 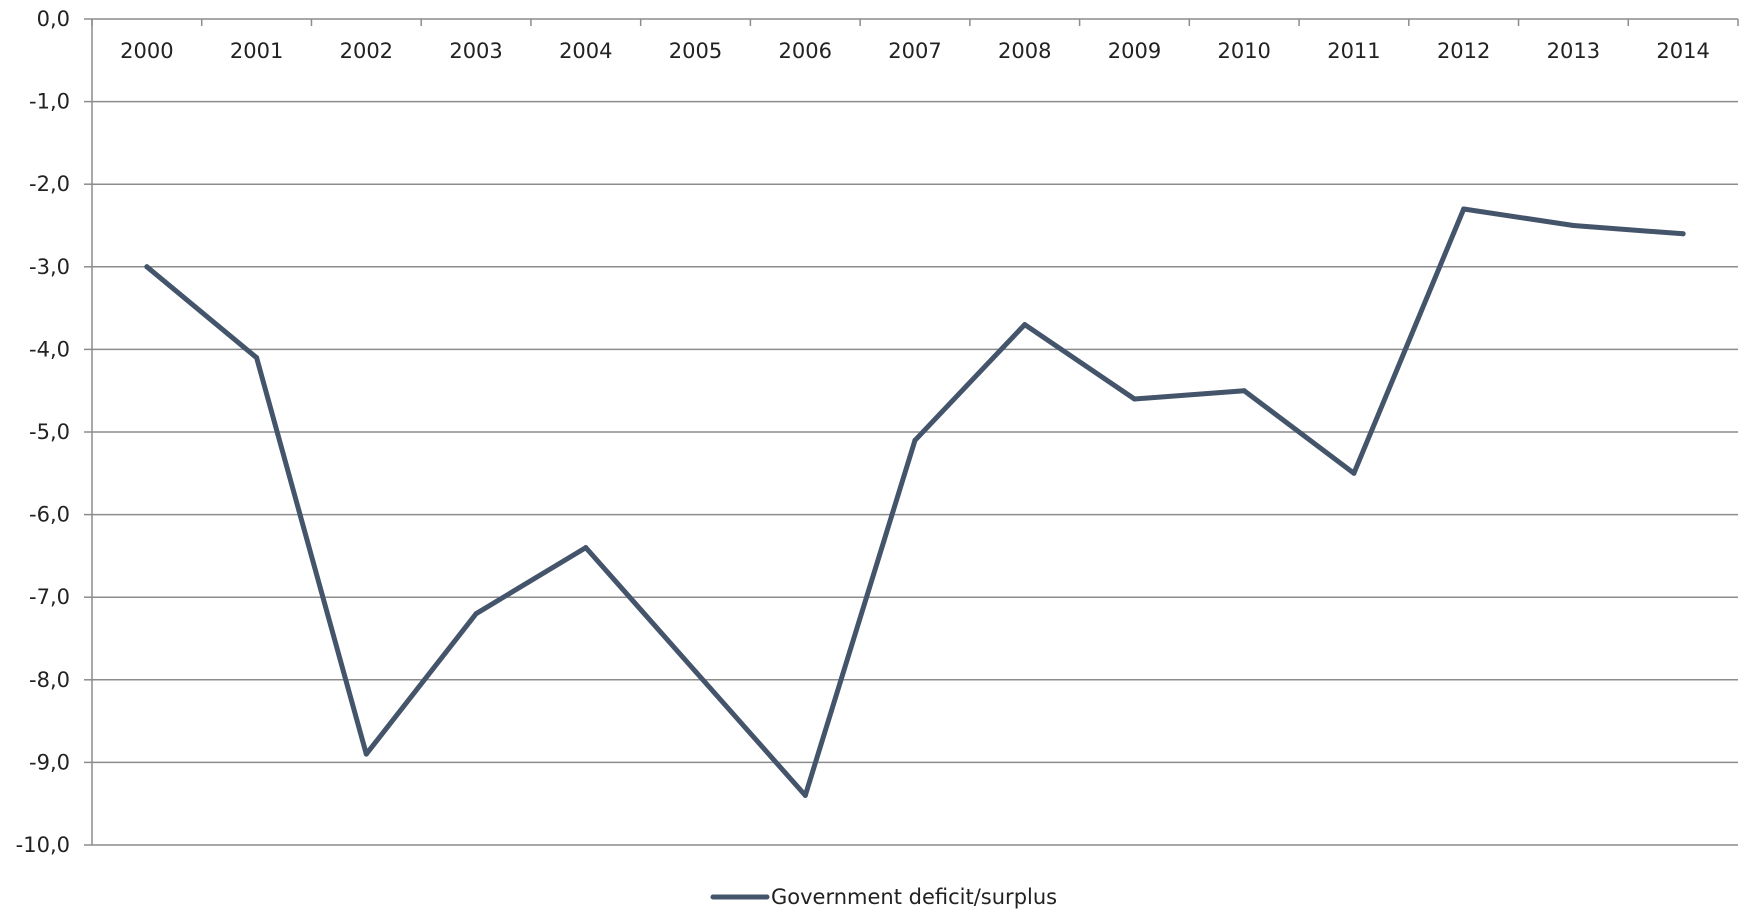 What do you see at coordinates (49, 515) in the screenshot?
I see `y-tick-label: -6,0` at bounding box center [49, 515].